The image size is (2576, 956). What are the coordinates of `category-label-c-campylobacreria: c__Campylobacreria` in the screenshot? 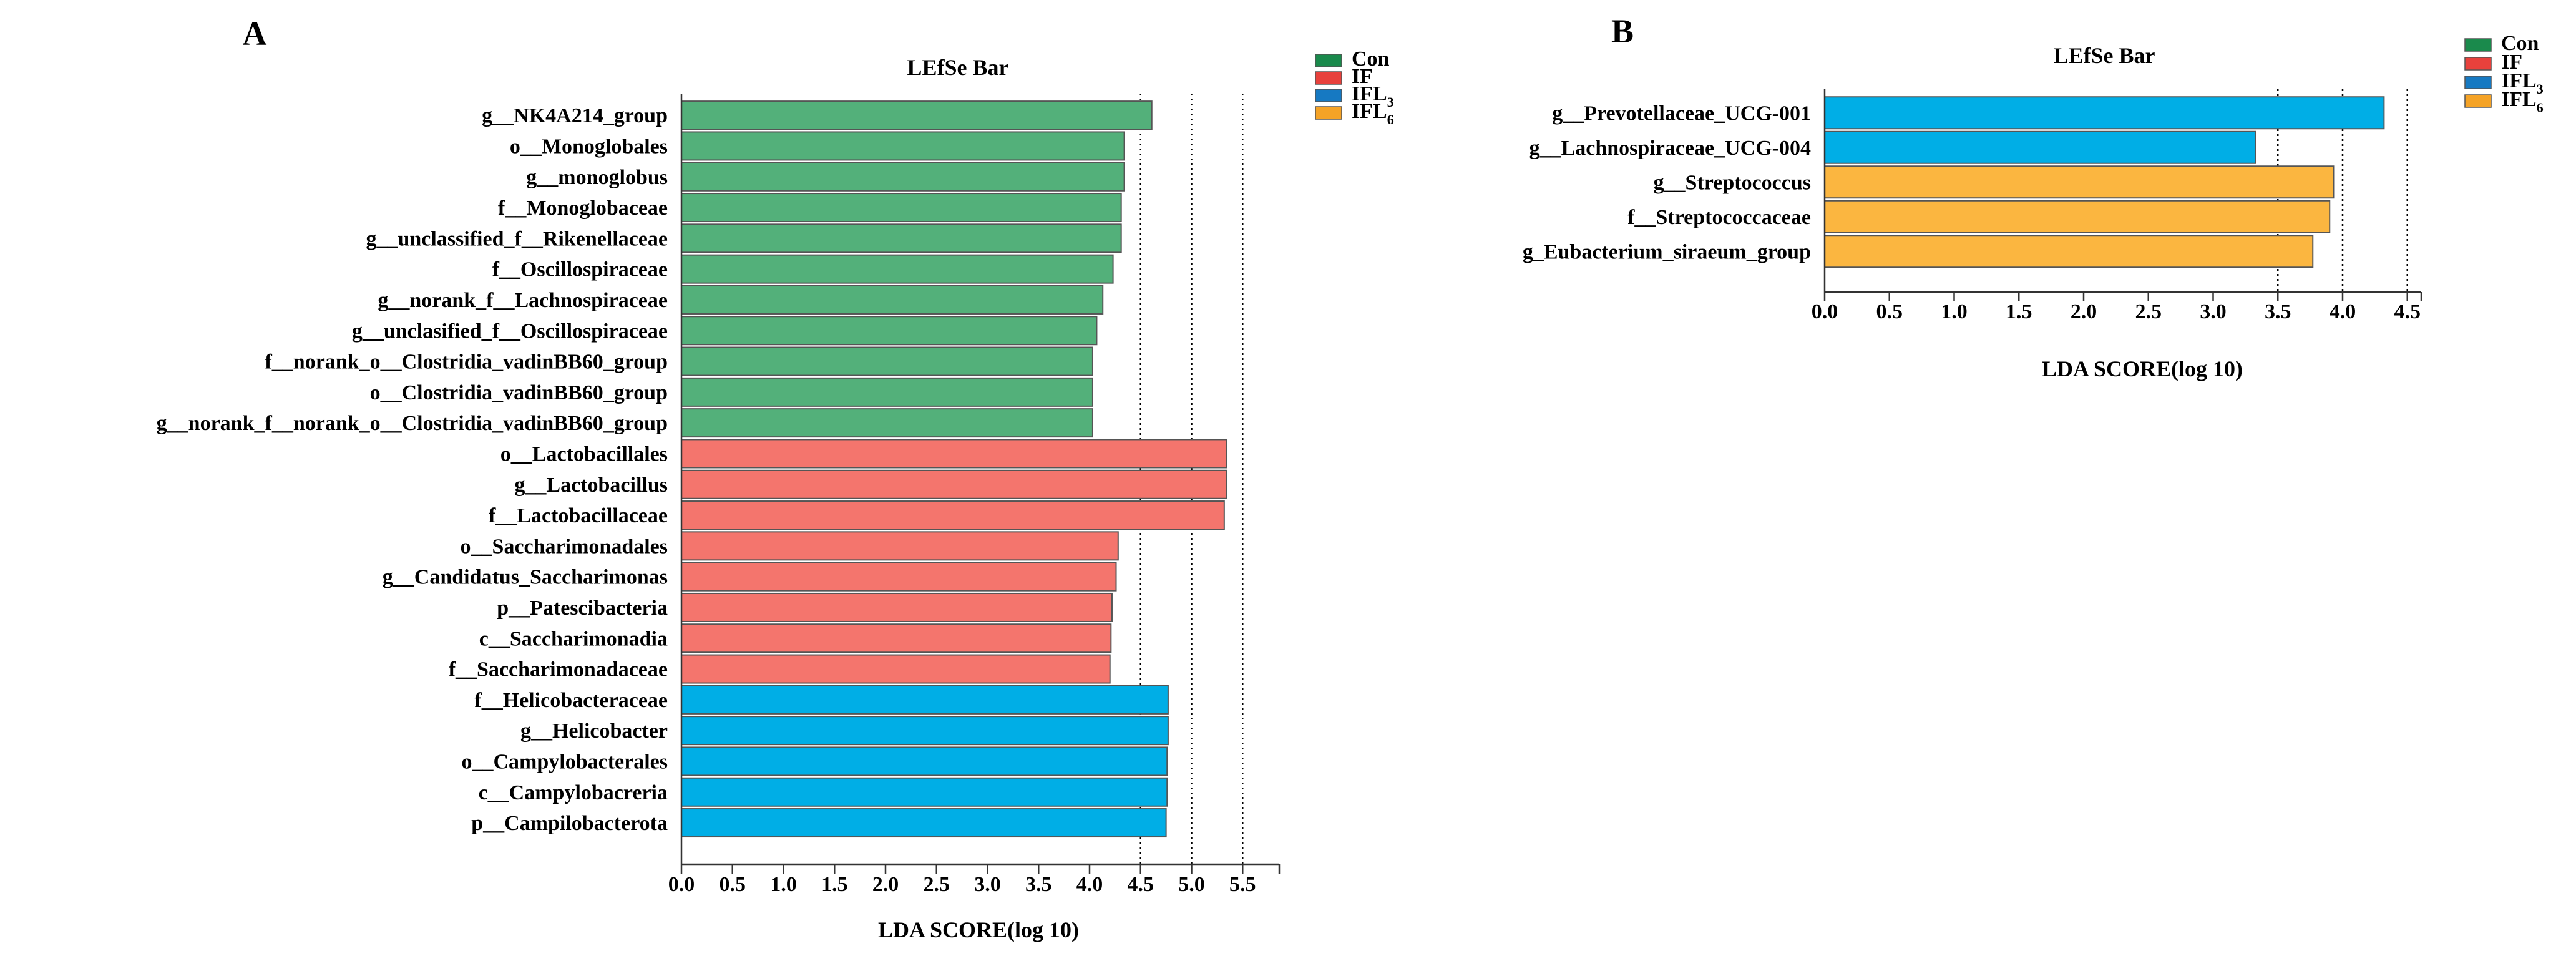 It's located at (573, 792).